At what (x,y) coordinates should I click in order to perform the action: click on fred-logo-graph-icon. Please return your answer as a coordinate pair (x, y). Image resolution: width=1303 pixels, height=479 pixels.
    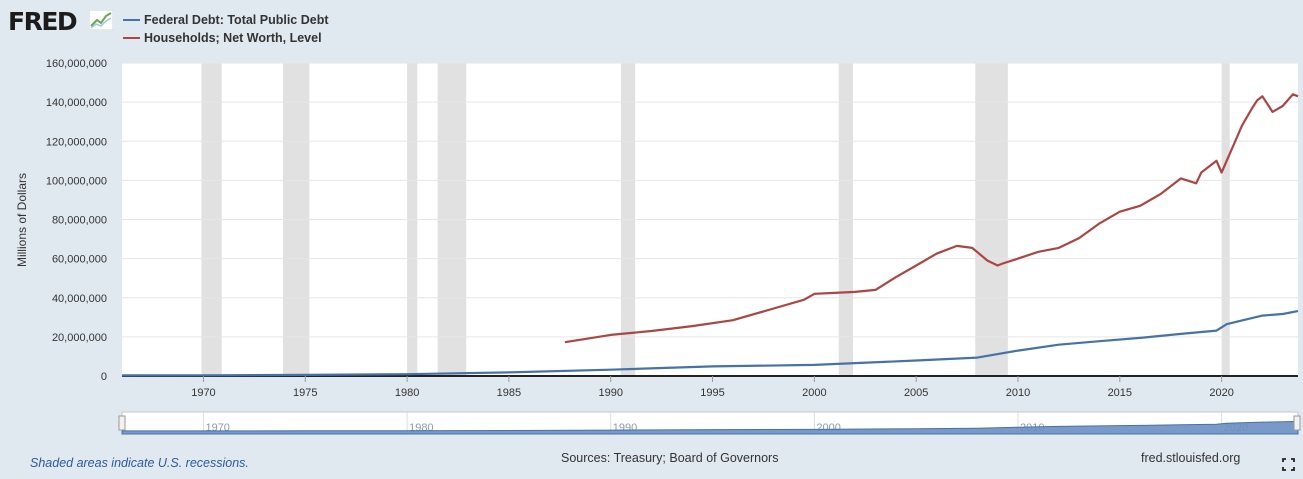
    Looking at the image, I should click on (101, 20).